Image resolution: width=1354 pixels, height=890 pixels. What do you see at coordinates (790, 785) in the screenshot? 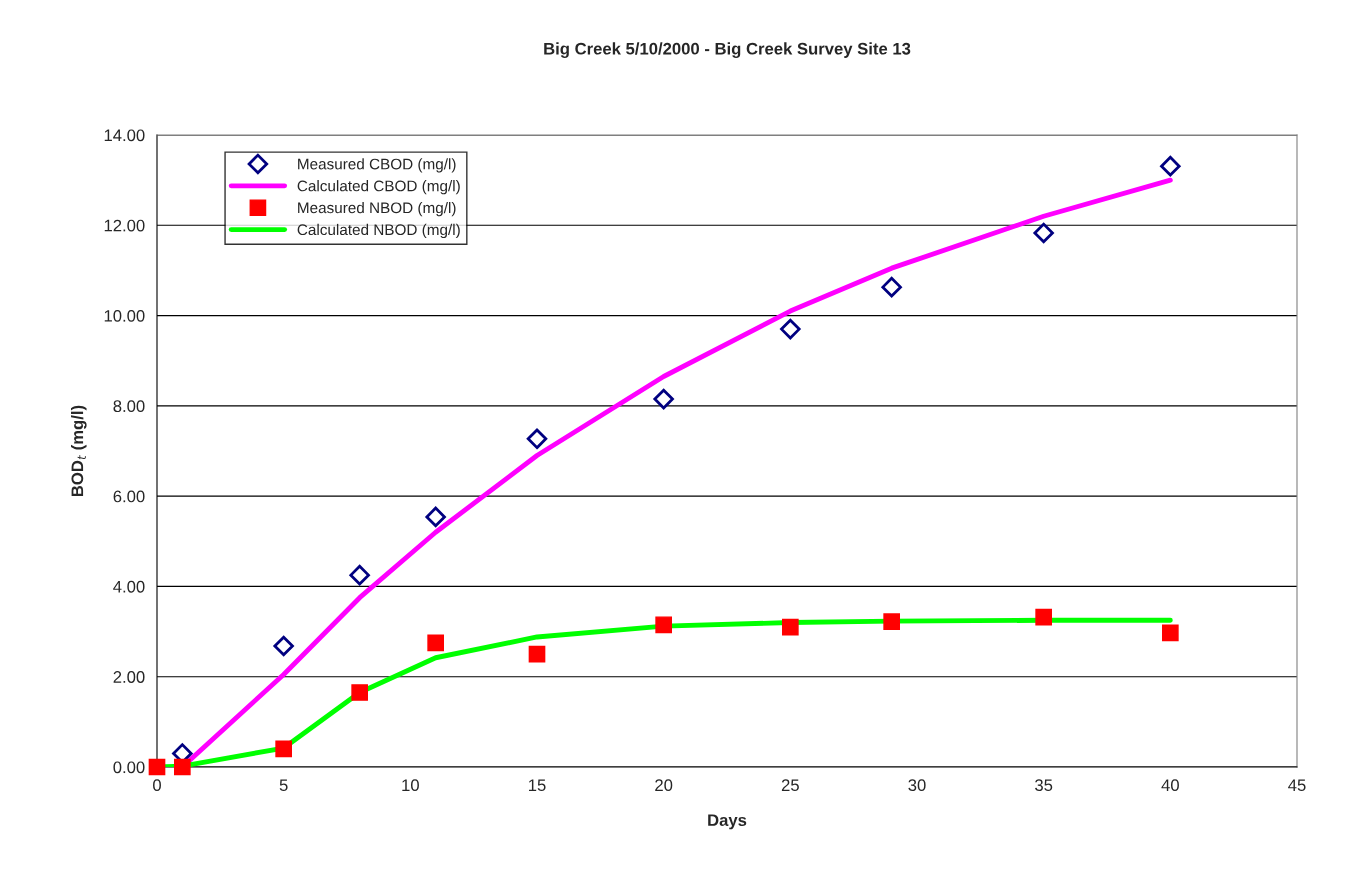
I see `x-tick-label: 25` at bounding box center [790, 785].